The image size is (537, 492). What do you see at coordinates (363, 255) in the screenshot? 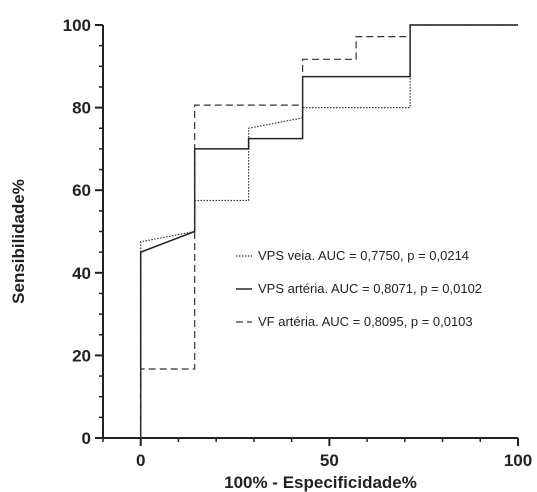
I see `legend-label-1: VPS veia. AUC = 0,7750, p = 0,0214` at bounding box center [363, 255].